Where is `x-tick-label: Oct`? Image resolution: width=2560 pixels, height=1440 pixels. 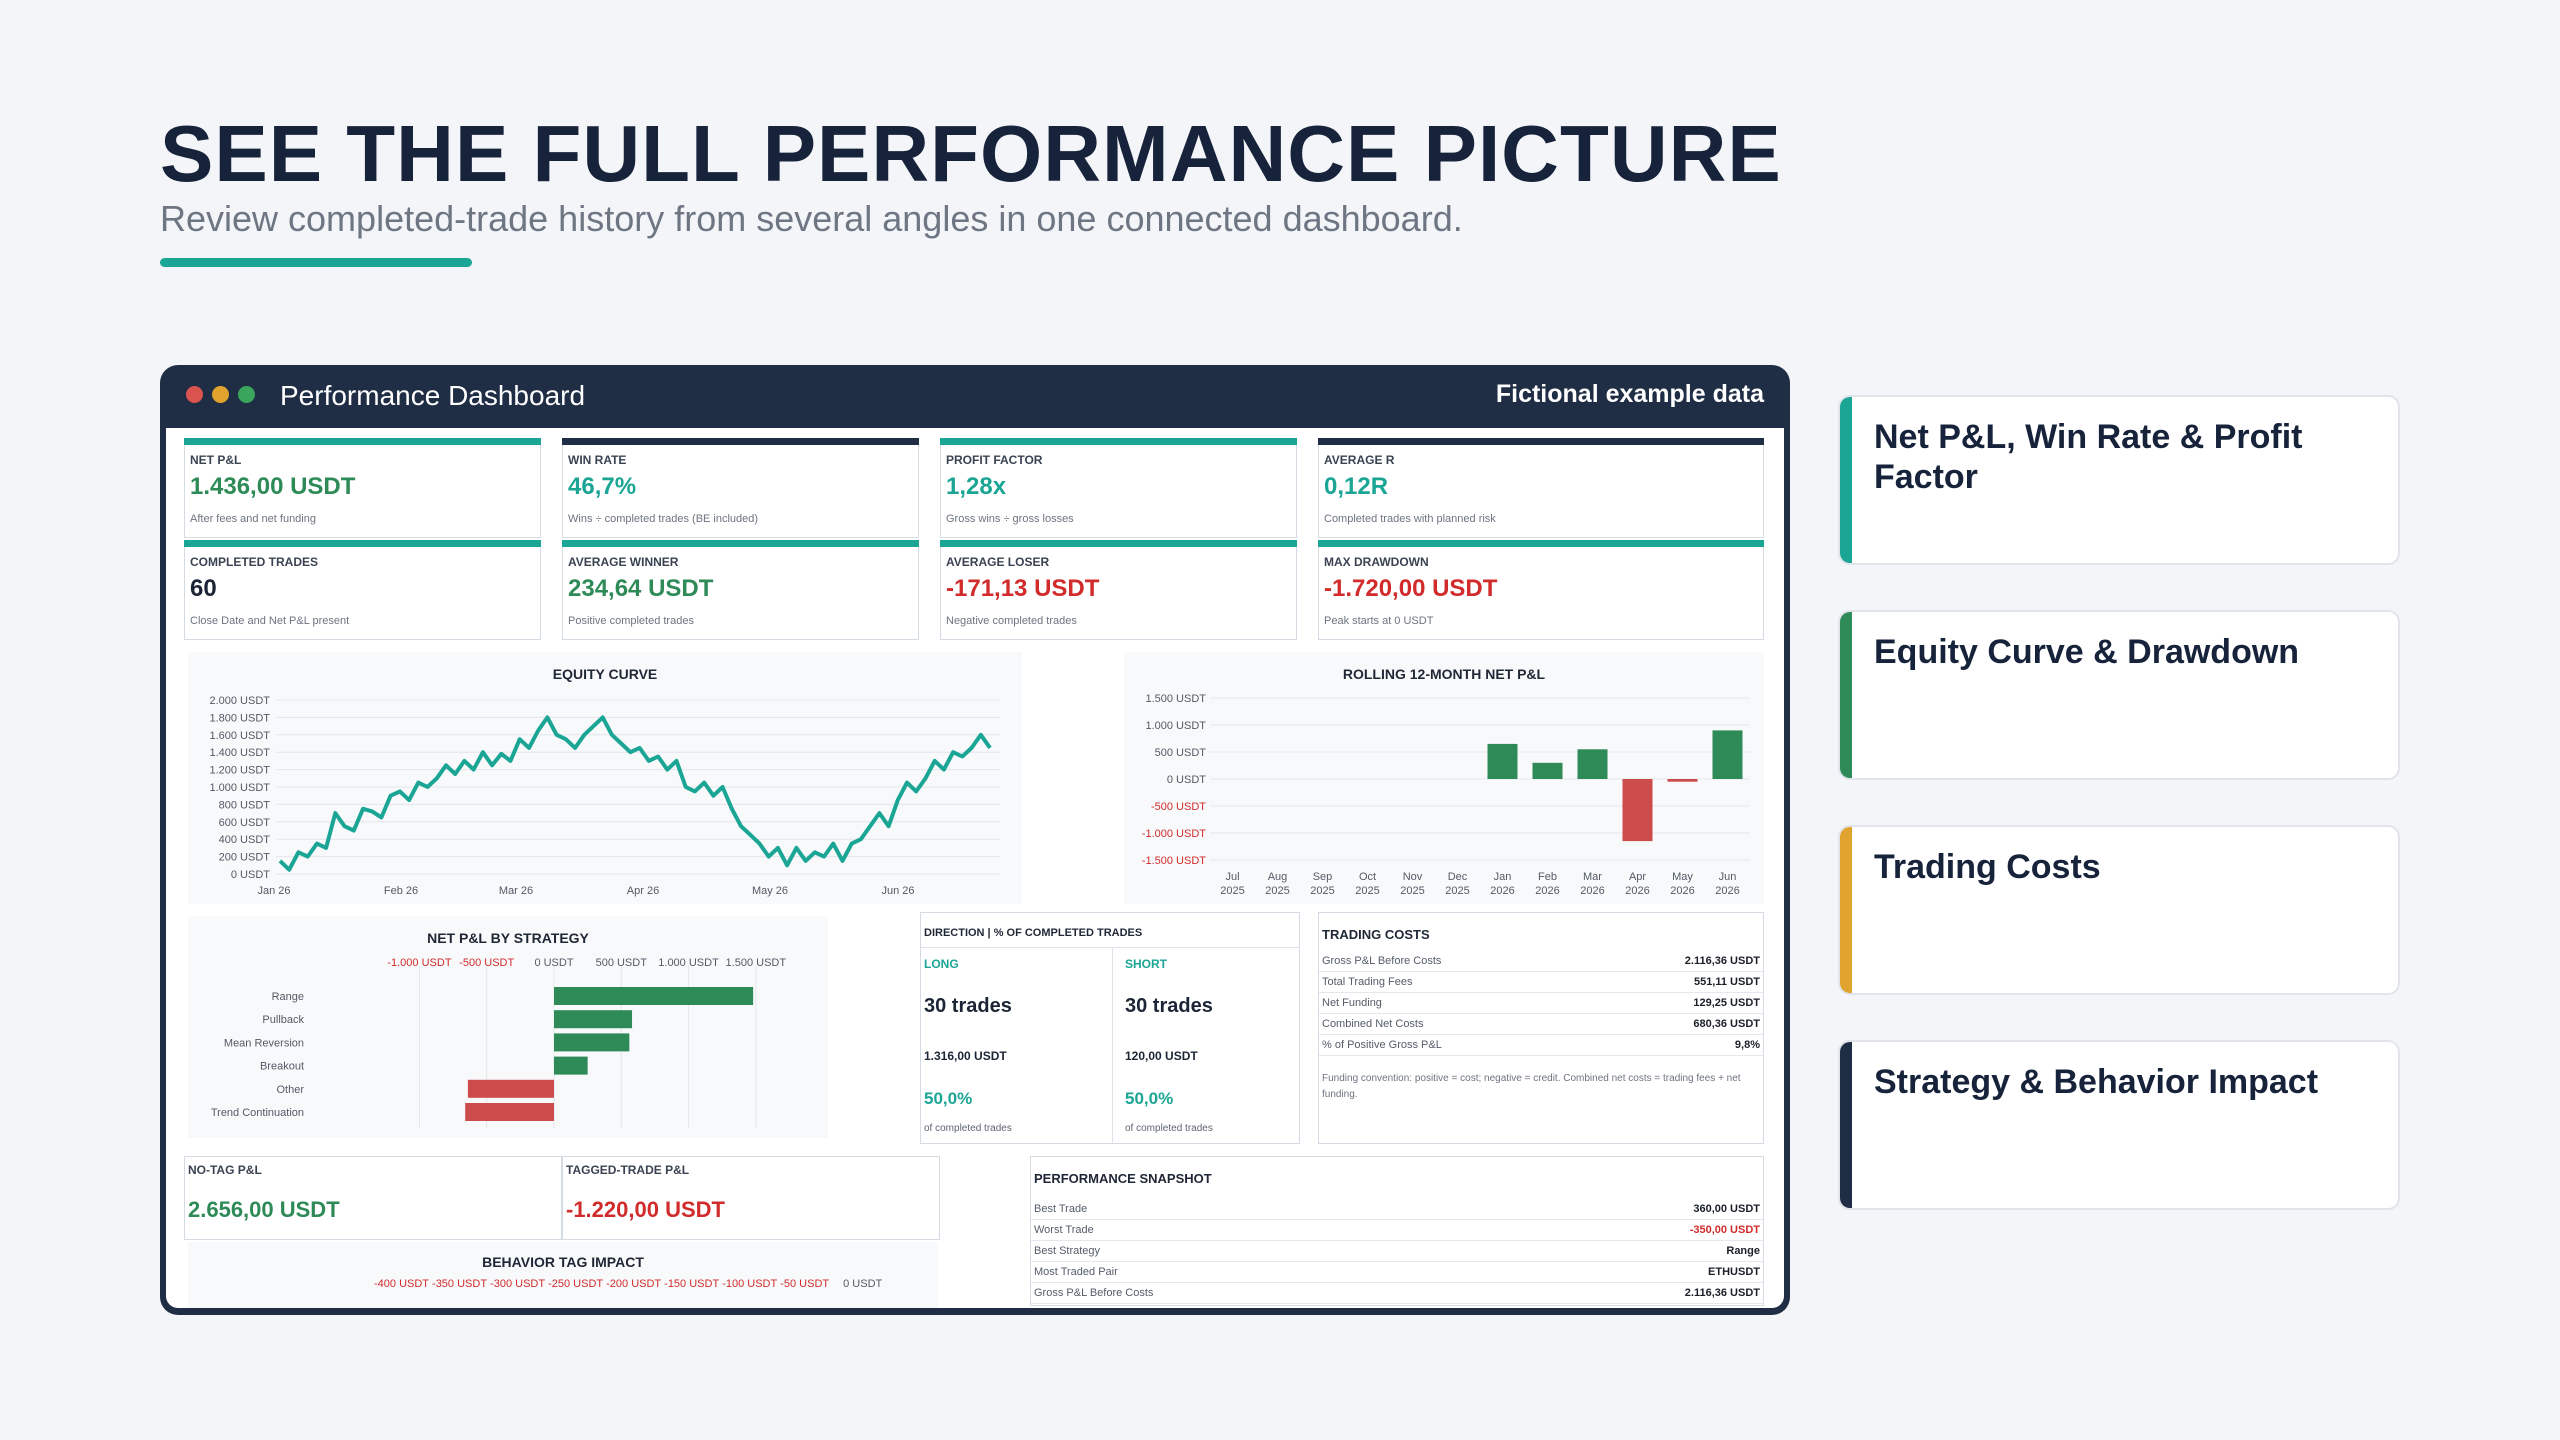
x-tick-label: Oct is located at coordinates (1367, 877).